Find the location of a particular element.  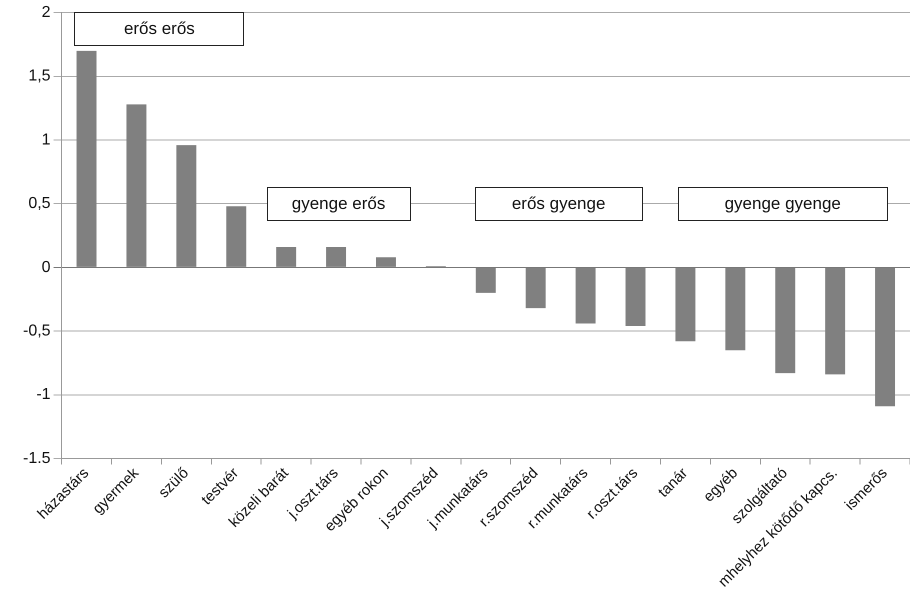

note-box: erős gyenge is located at coordinates (558, 203).